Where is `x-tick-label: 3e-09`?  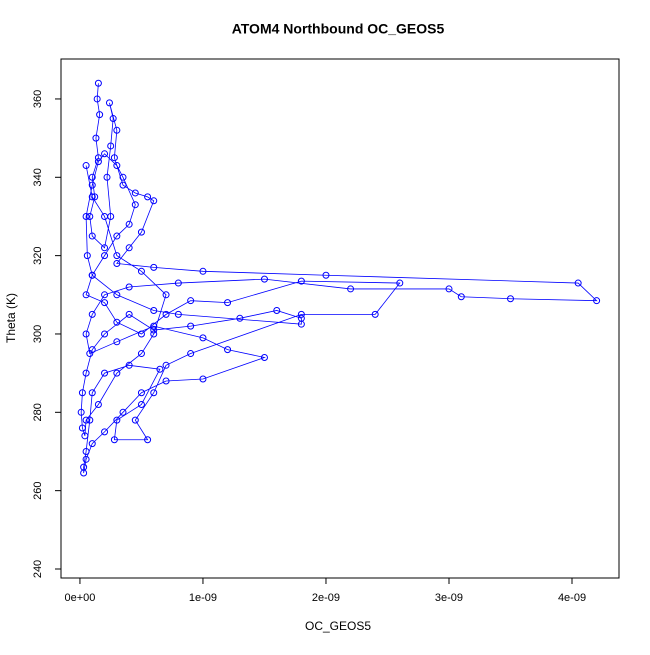 x-tick-label: 3e-09 is located at coordinates (449, 598).